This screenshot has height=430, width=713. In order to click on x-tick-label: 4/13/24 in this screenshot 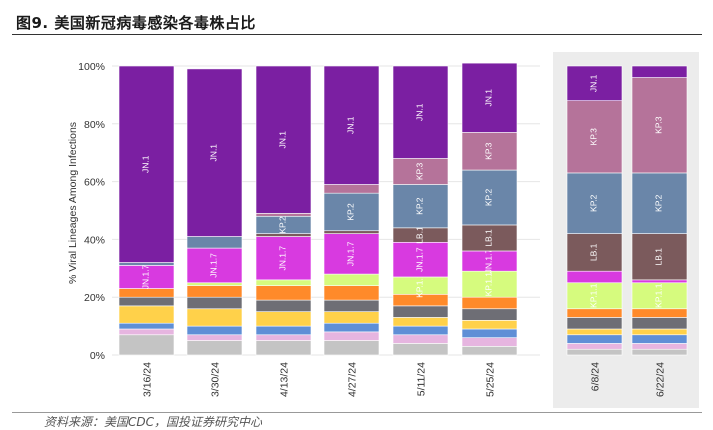, I will do `click(285, 379)`.